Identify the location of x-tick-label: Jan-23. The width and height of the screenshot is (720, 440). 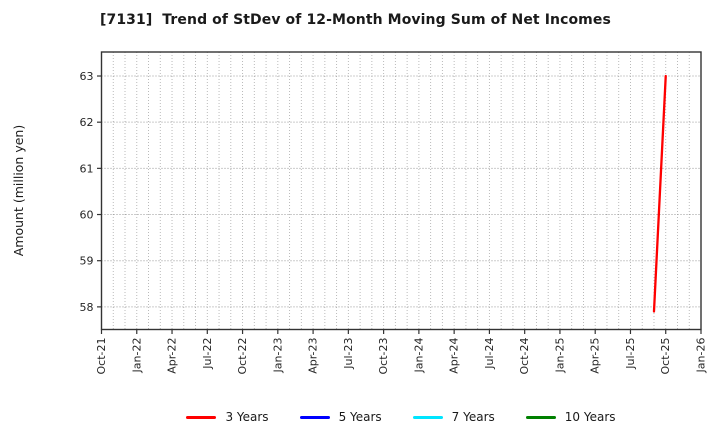
(277, 356).